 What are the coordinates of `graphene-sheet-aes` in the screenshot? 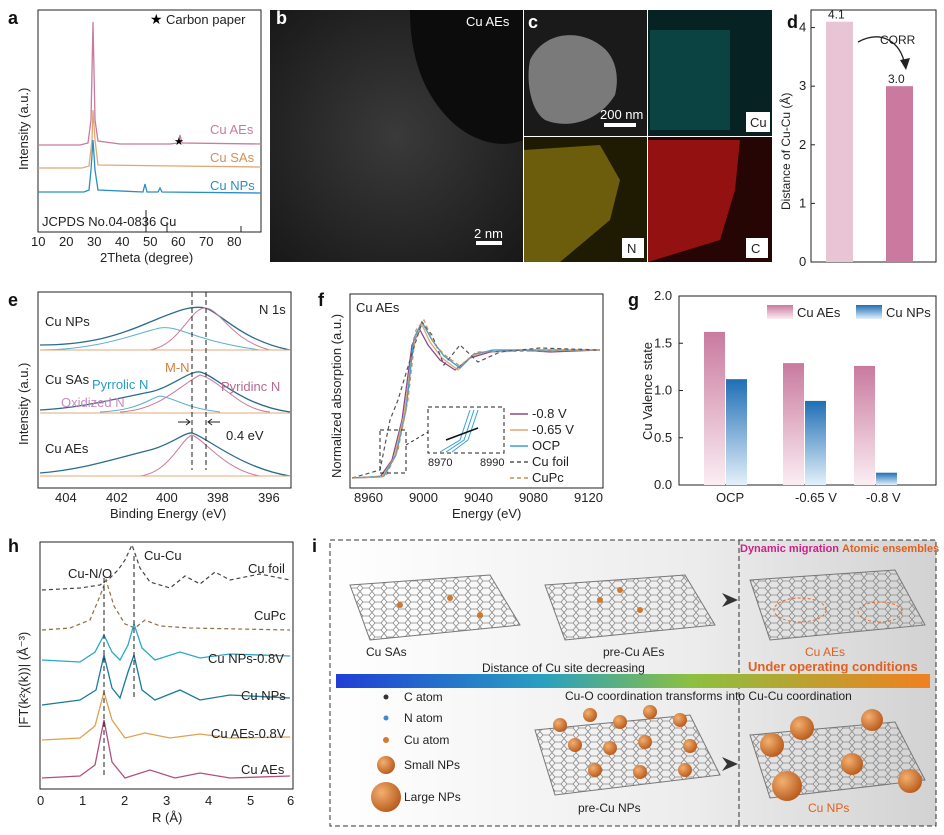 It's located at (837, 605).